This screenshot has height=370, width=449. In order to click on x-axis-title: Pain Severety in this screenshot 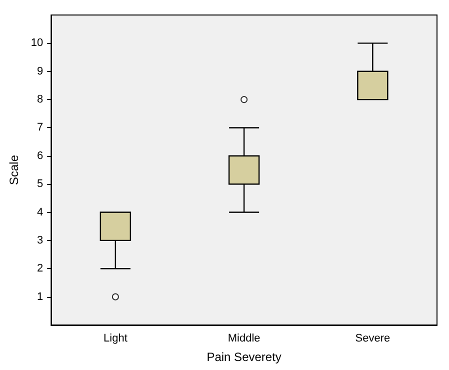, I will do `click(244, 357)`.